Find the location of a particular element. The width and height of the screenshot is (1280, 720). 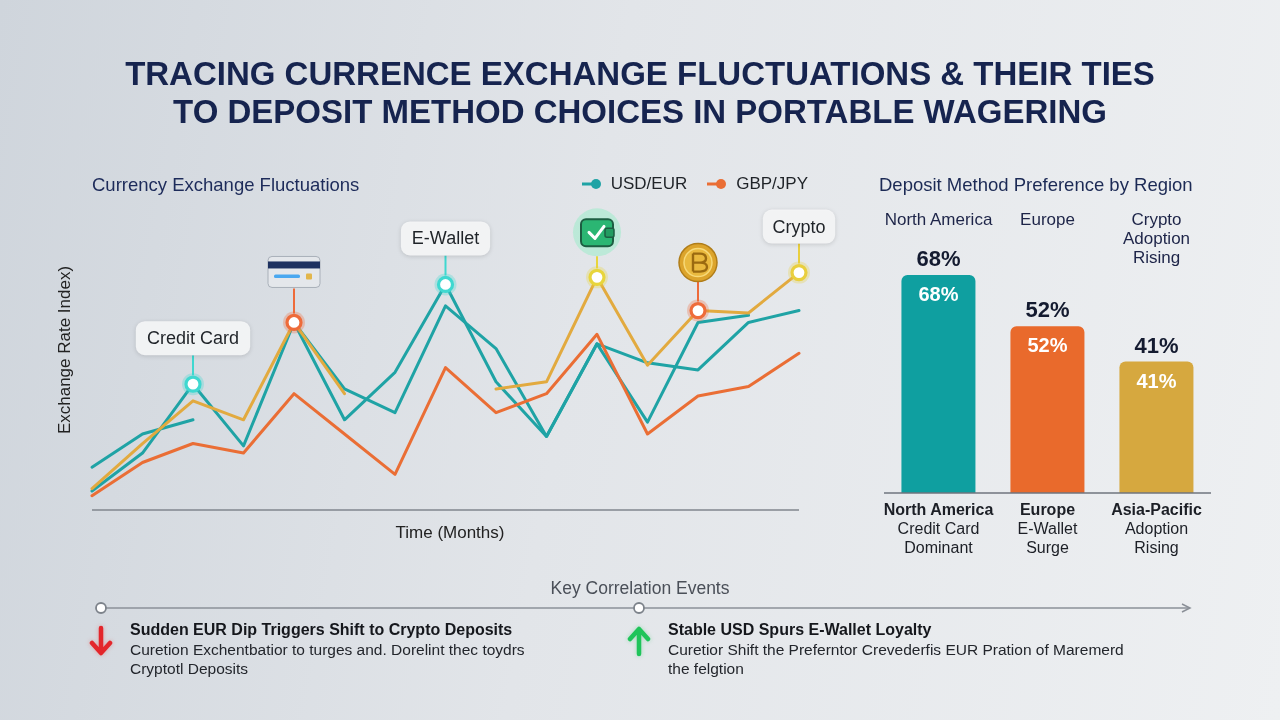

text: Crypto Adoption Rising is located at coordinates (1156, 238).